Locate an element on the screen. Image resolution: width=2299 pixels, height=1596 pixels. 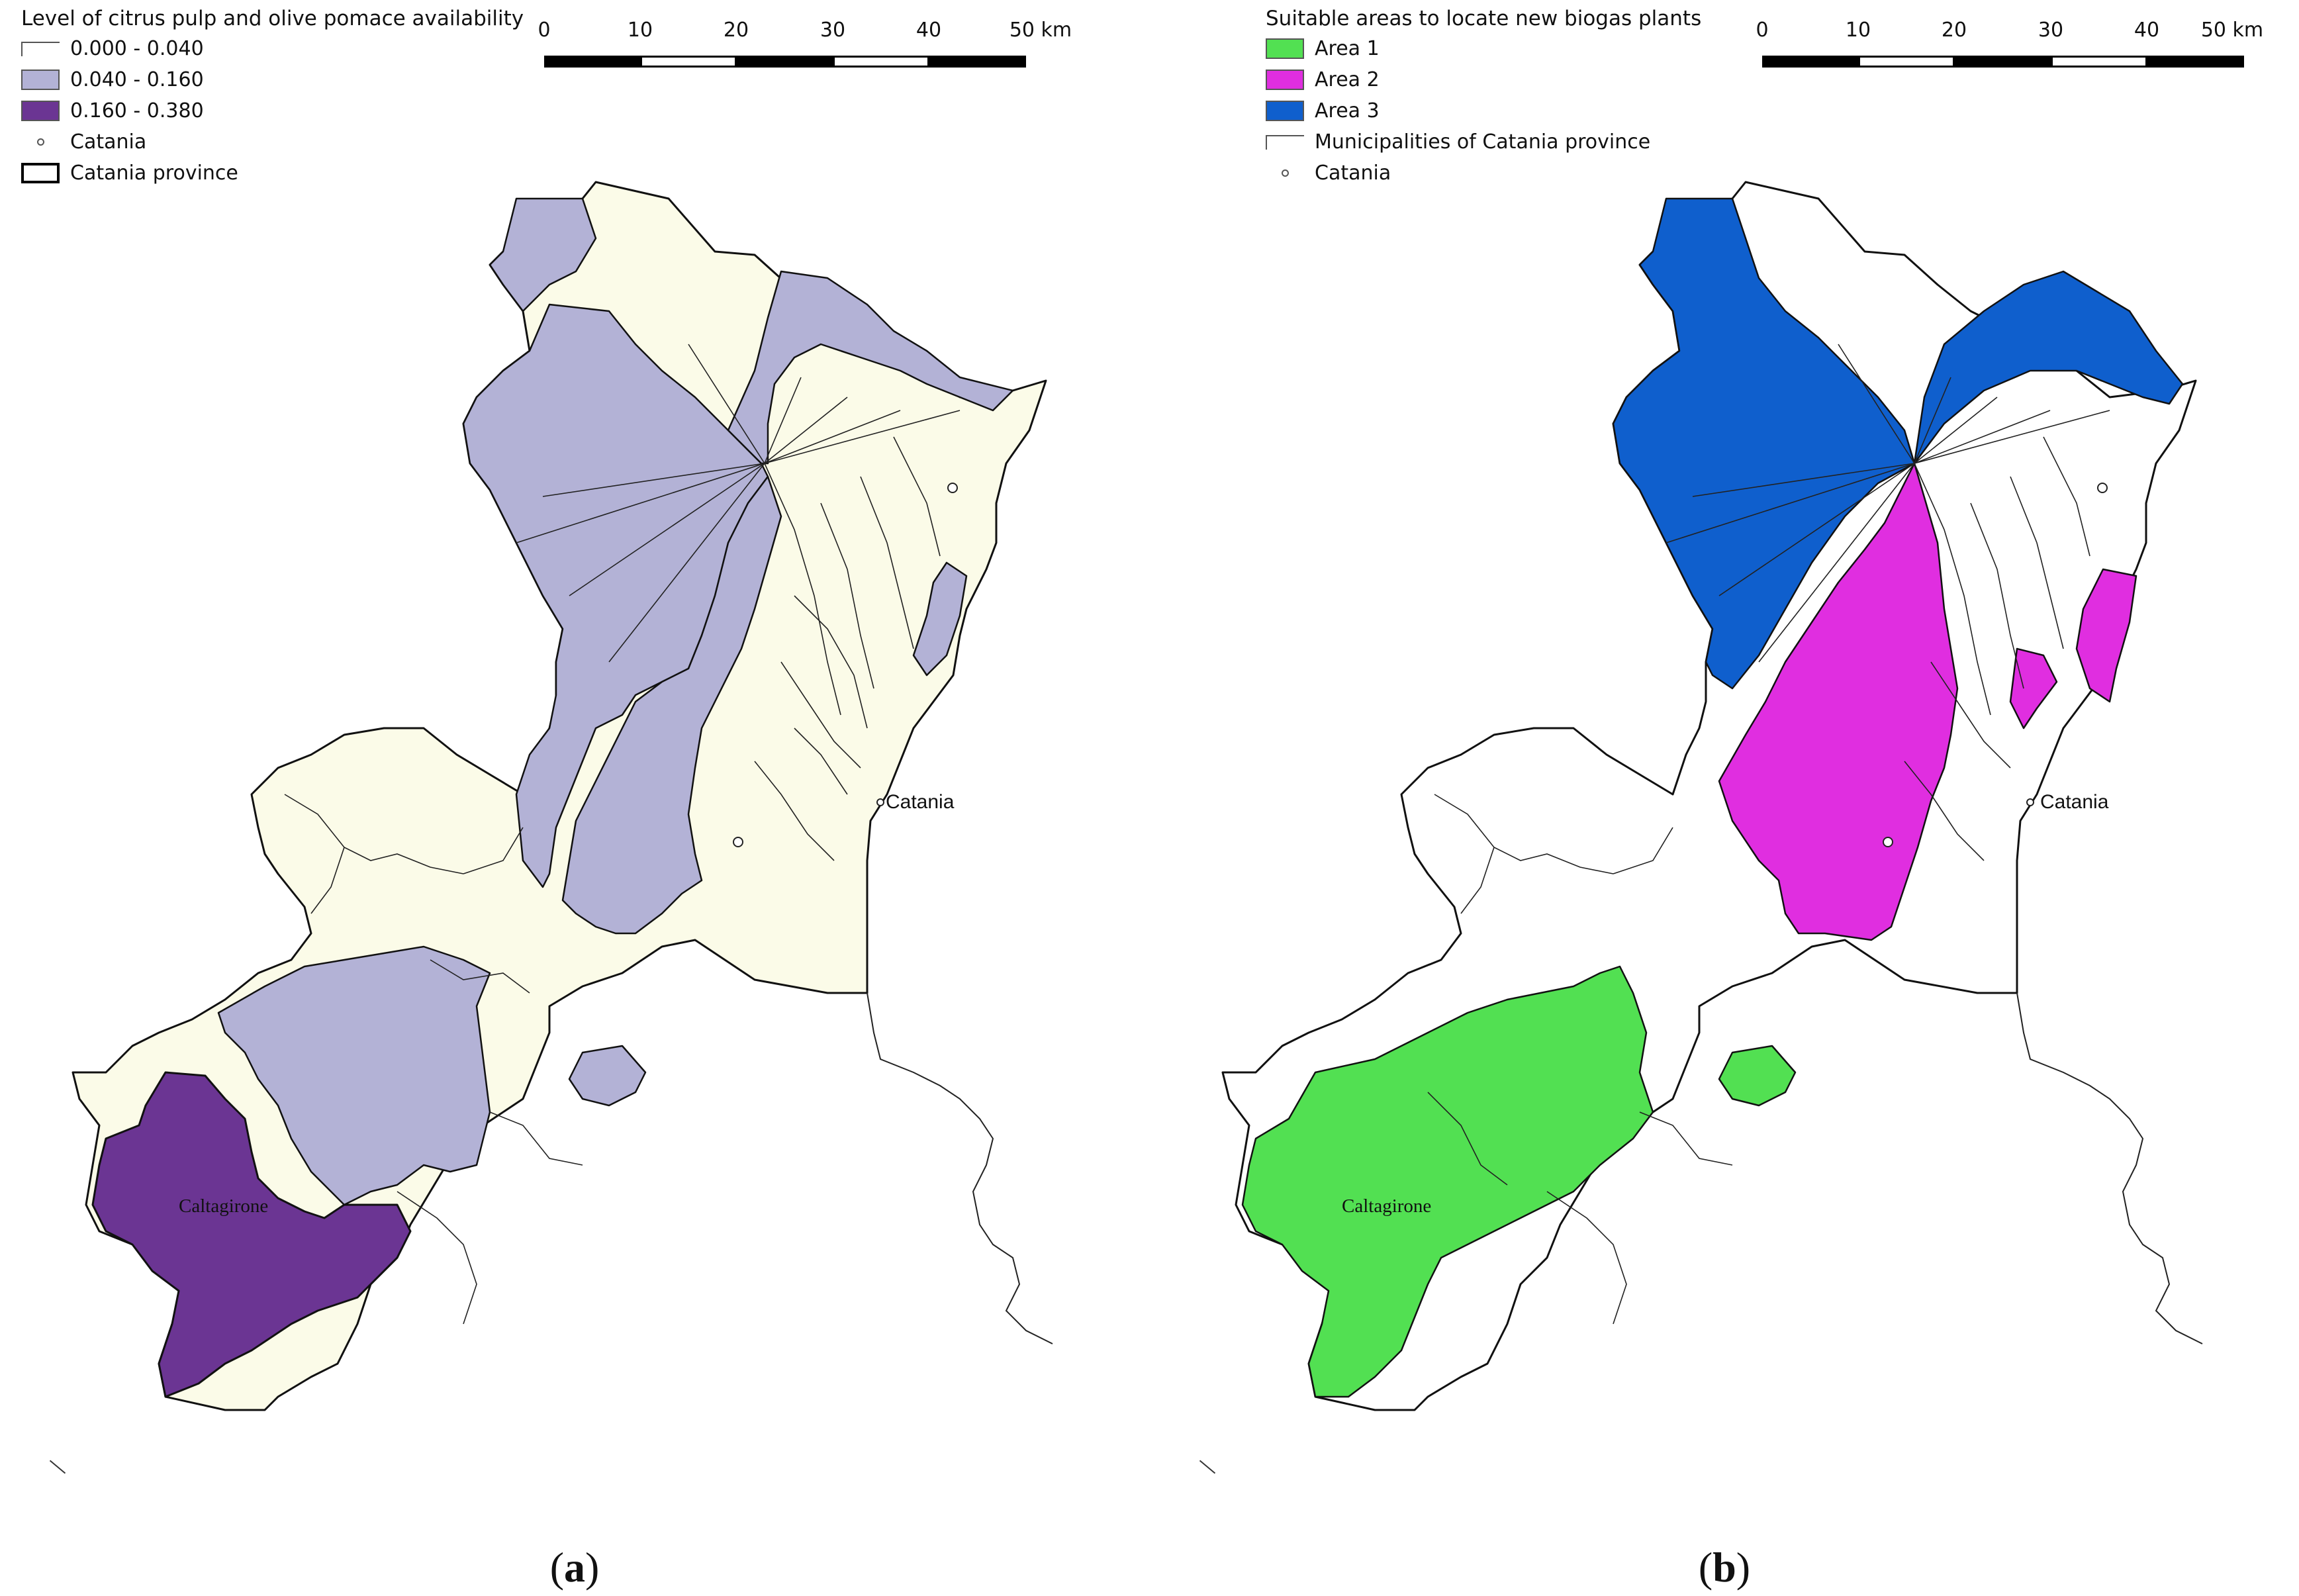
legend-label: Municipalities of Catania province is located at coordinates (1483, 142).